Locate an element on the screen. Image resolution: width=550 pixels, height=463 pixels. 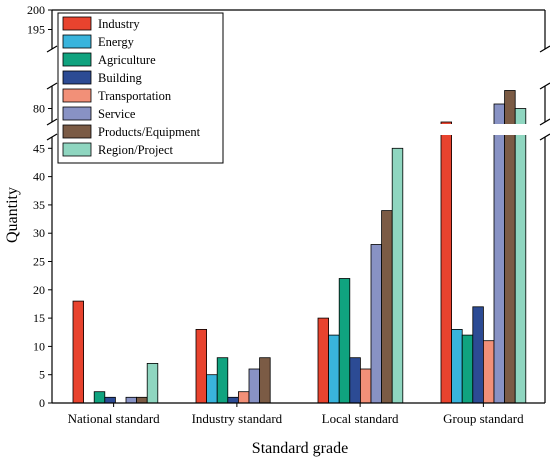
category-label-1: Industry standard is located at coordinates (237, 418).